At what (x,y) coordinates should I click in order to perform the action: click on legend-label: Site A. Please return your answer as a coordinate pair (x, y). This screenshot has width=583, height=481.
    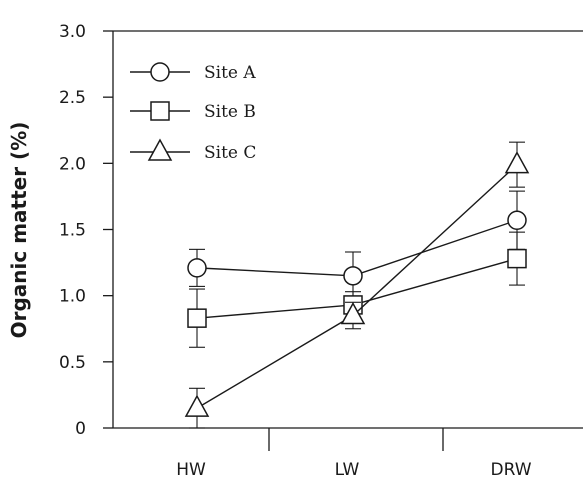
    Looking at the image, I should click on (230, 73).